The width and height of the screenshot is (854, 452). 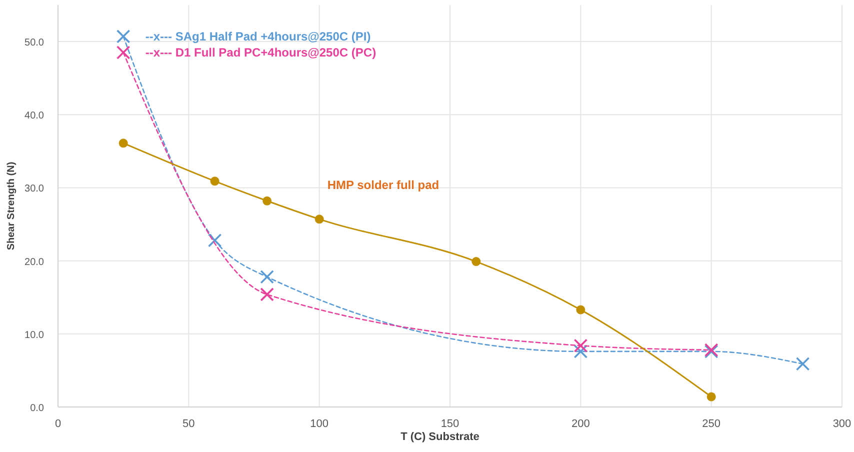 What do you see at coordinates (383, 185) in the screenshot?
I see `series-label: HMP solder full pad` at bounding box center [383, 185].